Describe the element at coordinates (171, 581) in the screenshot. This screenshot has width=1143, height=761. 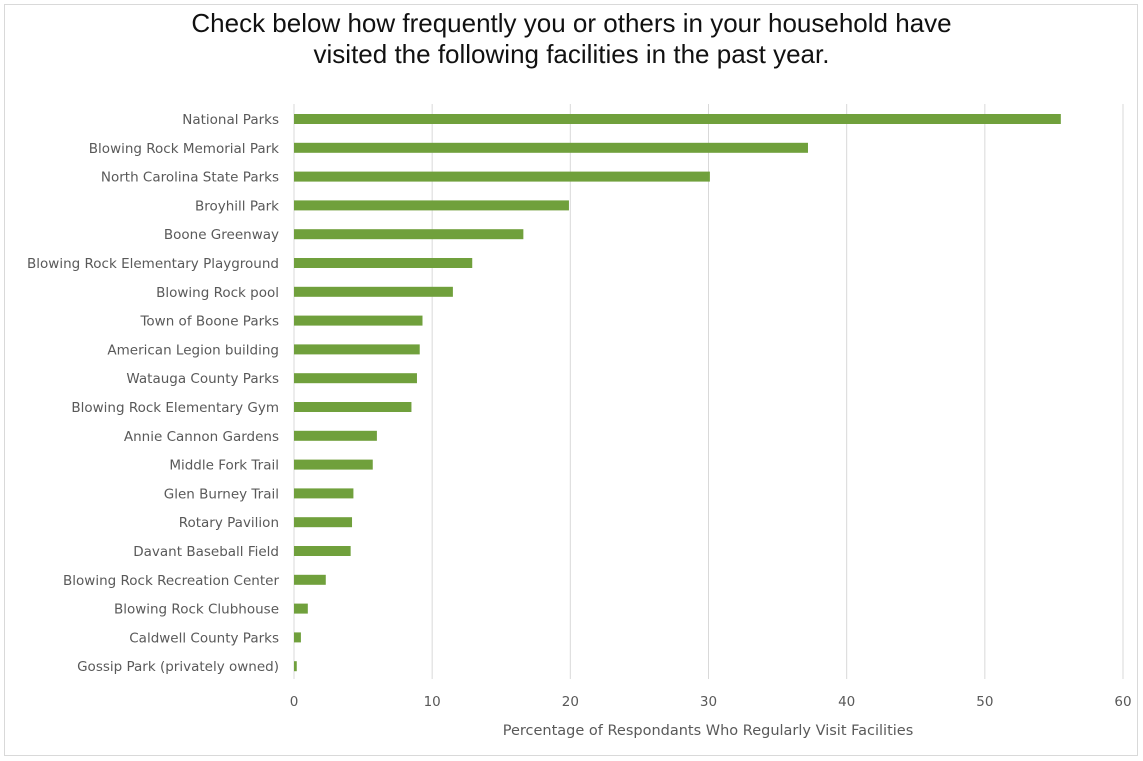
I see `category-label: Blowing Rock Recreation Center` at that location.